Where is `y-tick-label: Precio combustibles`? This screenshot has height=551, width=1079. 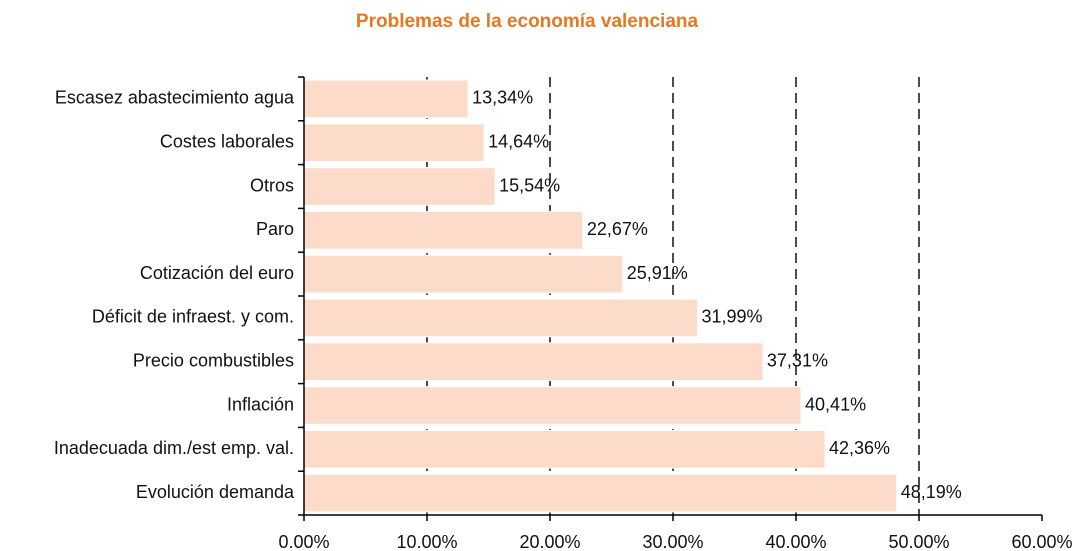
y-tick-label: Precio combustibles is located at coordinates (213, 360).